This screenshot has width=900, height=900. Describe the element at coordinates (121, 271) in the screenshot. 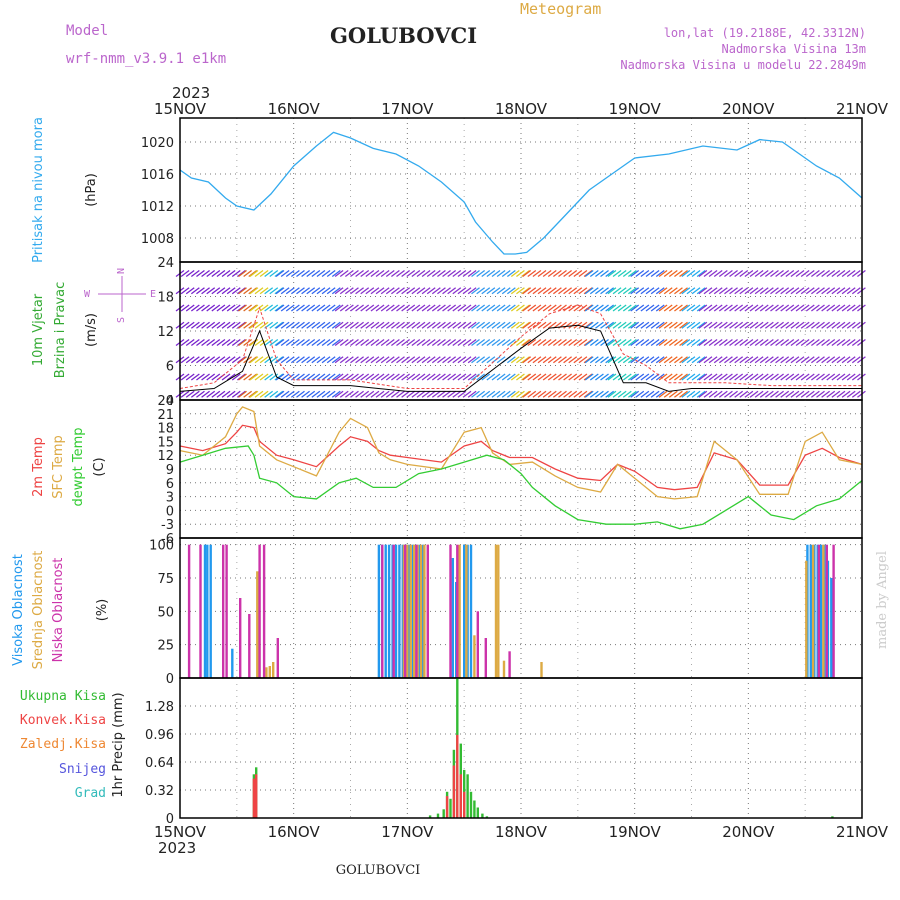

I see `wind-legend-n: N` at that location.